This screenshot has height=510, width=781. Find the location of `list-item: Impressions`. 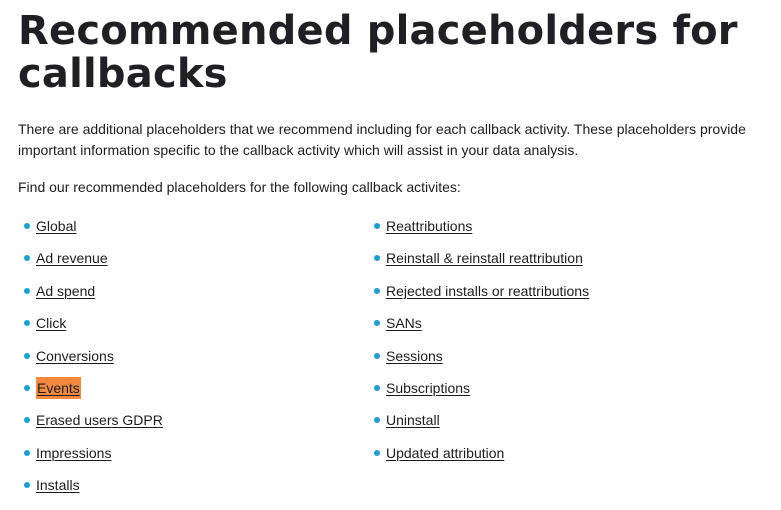

list-item: Impressions is located at coordinates (93, 458).